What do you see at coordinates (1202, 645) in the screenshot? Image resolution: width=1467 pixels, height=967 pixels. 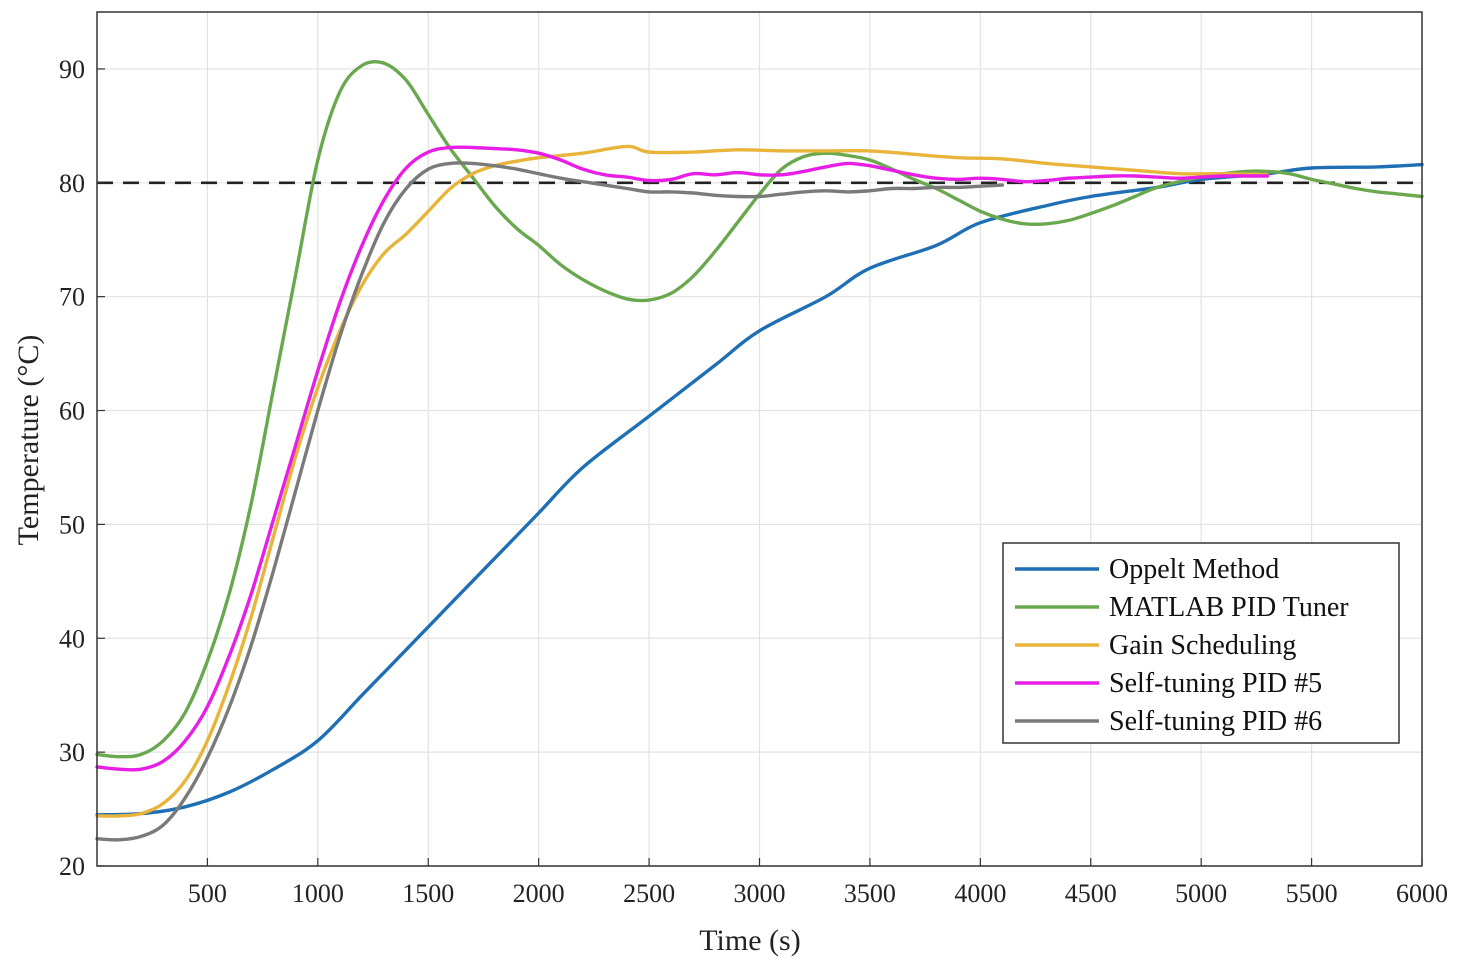 I see `legend-label-gain-scheduling: Gain Scheduling` at bounding box center [1202, 645].